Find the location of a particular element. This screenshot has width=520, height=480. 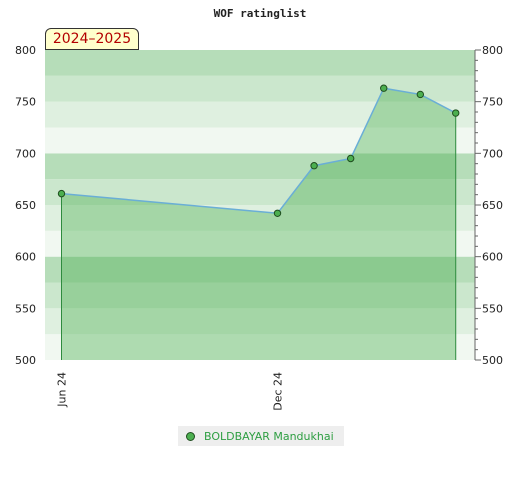

y-tick-label: 700 is located at coordinates (25, 153).